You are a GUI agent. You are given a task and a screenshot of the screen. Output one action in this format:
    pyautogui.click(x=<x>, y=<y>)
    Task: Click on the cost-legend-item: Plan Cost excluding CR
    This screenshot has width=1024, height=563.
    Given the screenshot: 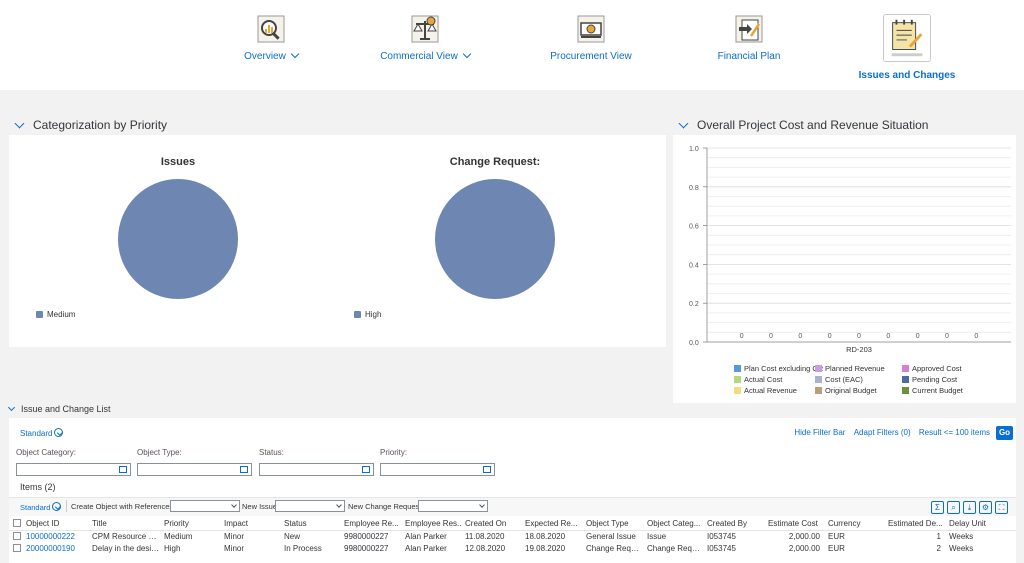 What is the action you would take?
    pyautogui.click(x=778, y=368)
    